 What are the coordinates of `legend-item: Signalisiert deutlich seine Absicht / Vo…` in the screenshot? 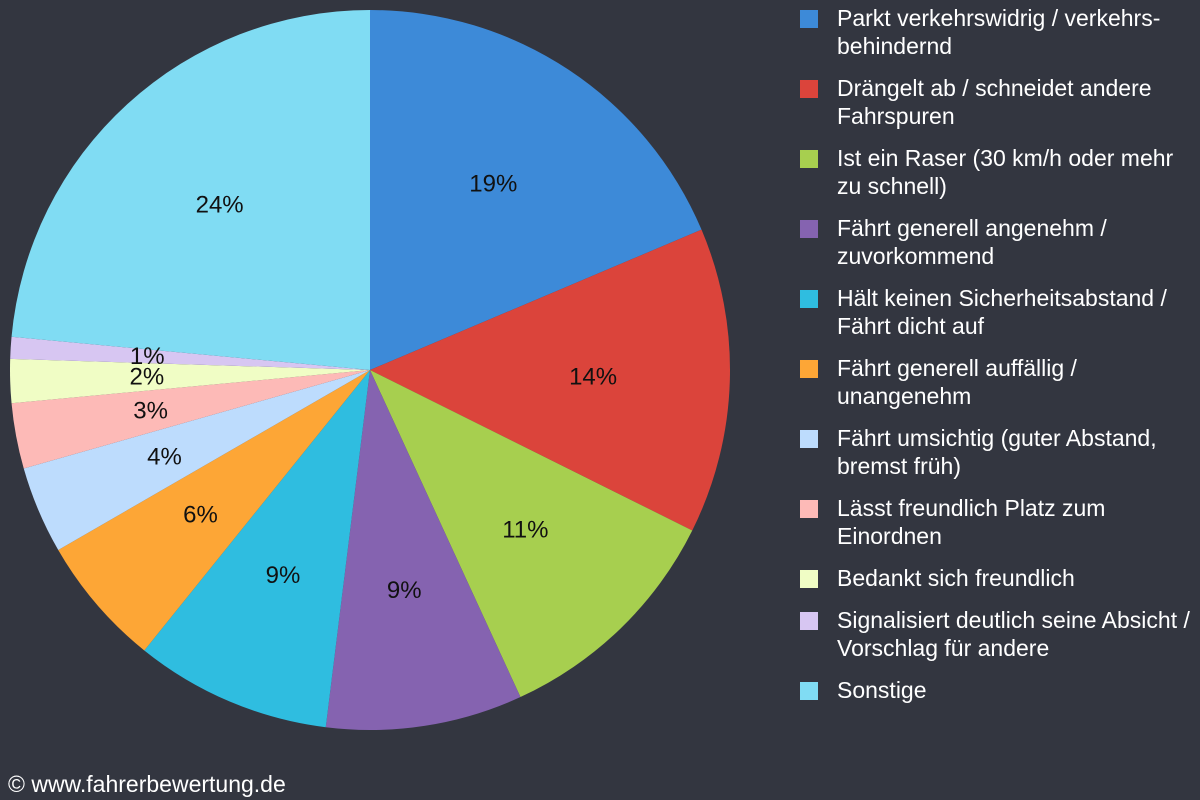 It's located at (998, 634).